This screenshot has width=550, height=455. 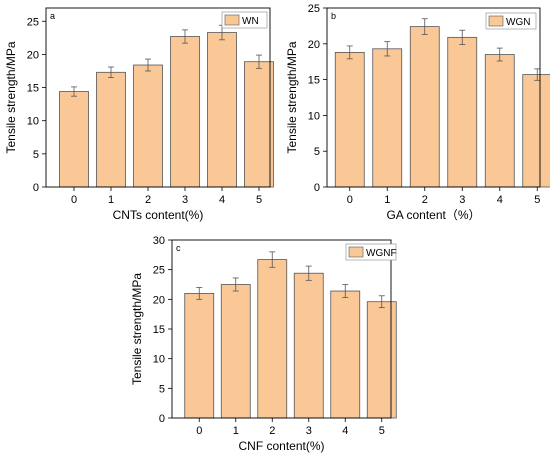 What do you see at coordinates (52, 16) in the screenshot?
I see `panel-letter: a` at bounding box center [52, 16].